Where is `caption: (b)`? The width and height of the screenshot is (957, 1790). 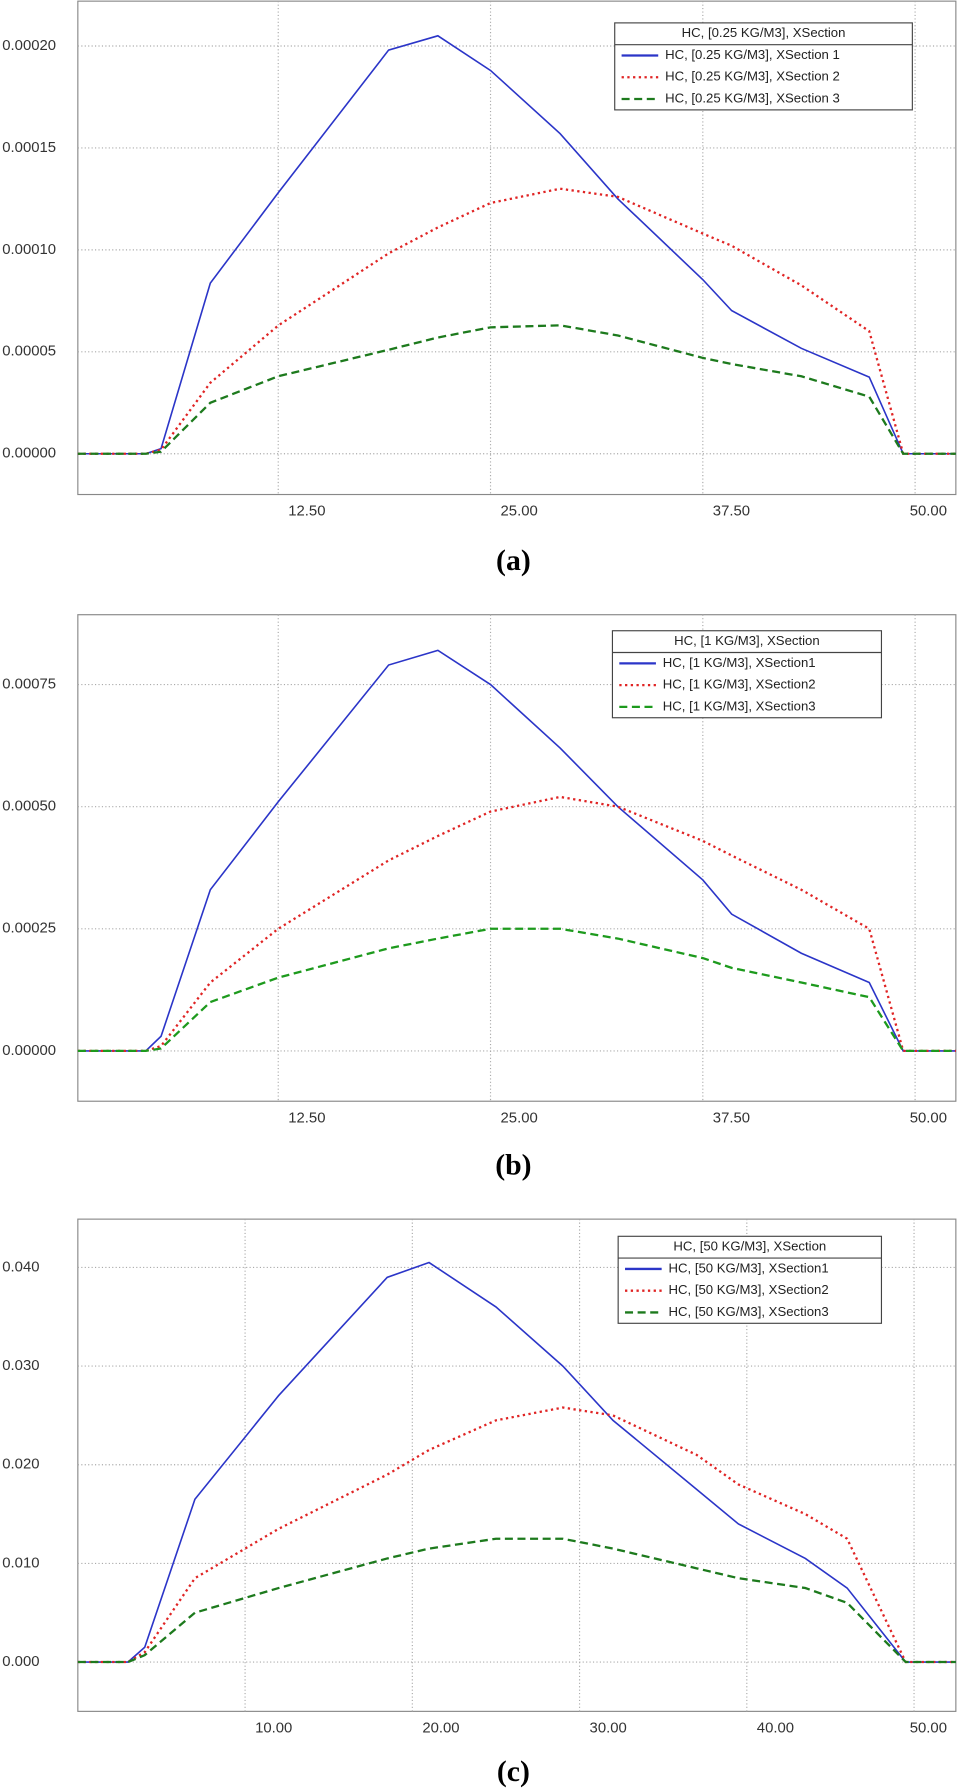 caption: (b) is located at coordinates (513, 1164).